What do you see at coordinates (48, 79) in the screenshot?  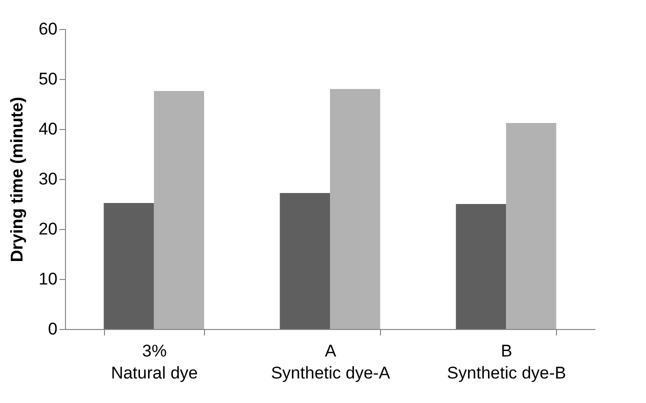 I see `y-tick-label: 50` at bounding box center [48, 79].